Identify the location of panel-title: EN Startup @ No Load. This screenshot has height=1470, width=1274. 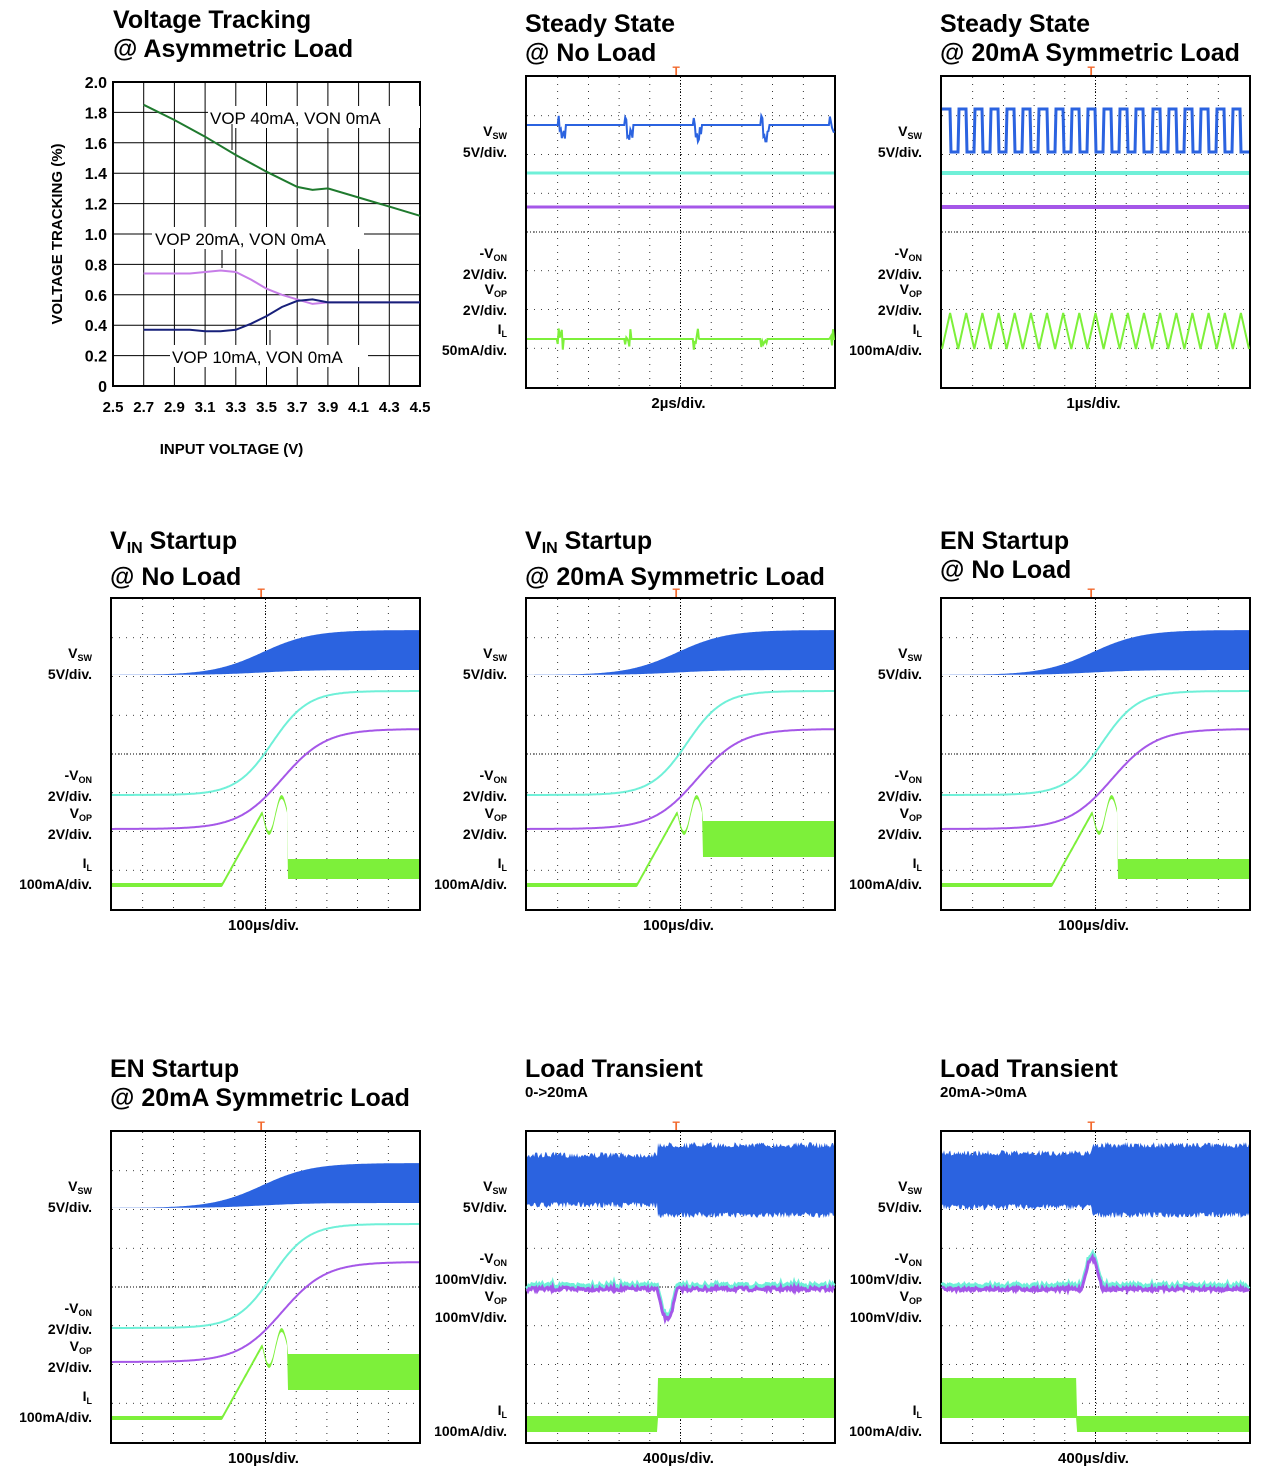
(1005, 556).